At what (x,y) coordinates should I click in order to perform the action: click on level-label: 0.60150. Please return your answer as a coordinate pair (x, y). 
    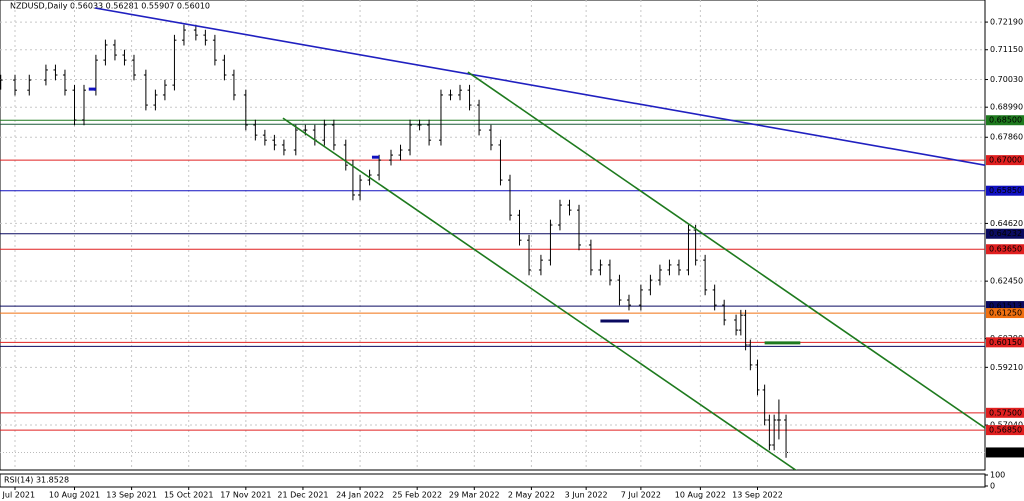
    Looking at the image, I should click on (1005, 342).